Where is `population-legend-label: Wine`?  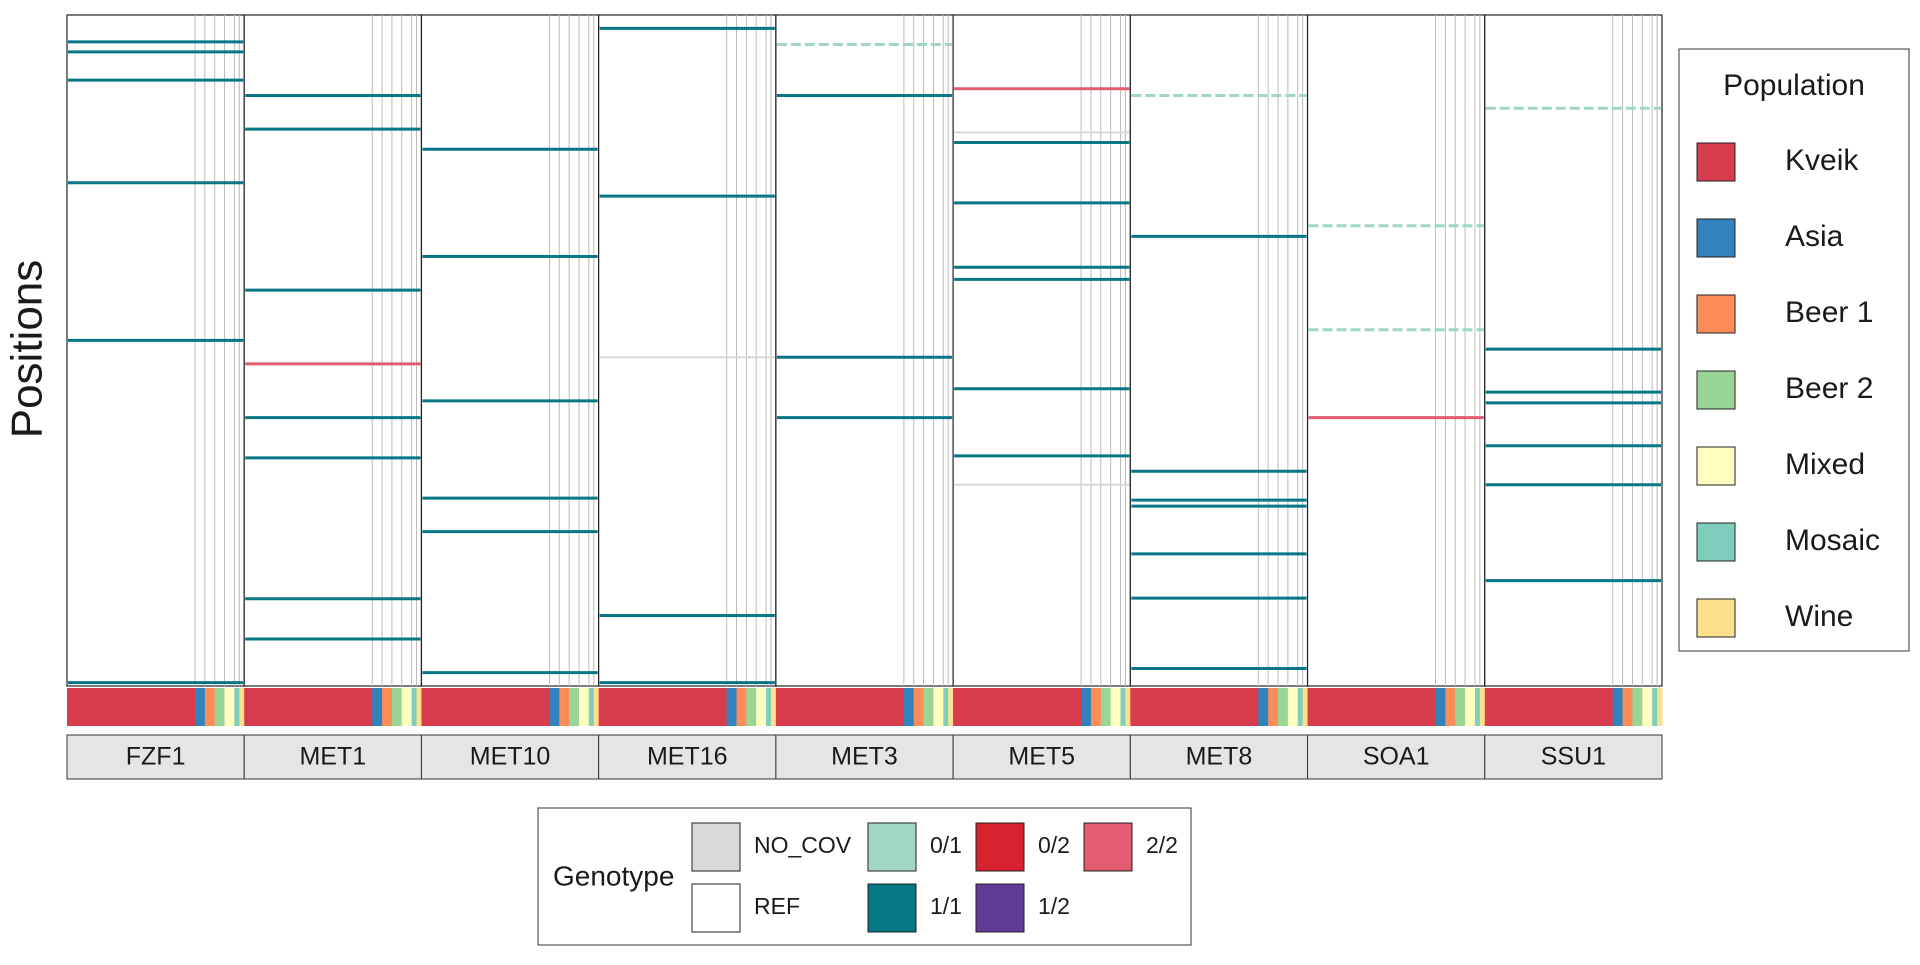
population-legend-label: Wine is located at coordinates (1819, 616).